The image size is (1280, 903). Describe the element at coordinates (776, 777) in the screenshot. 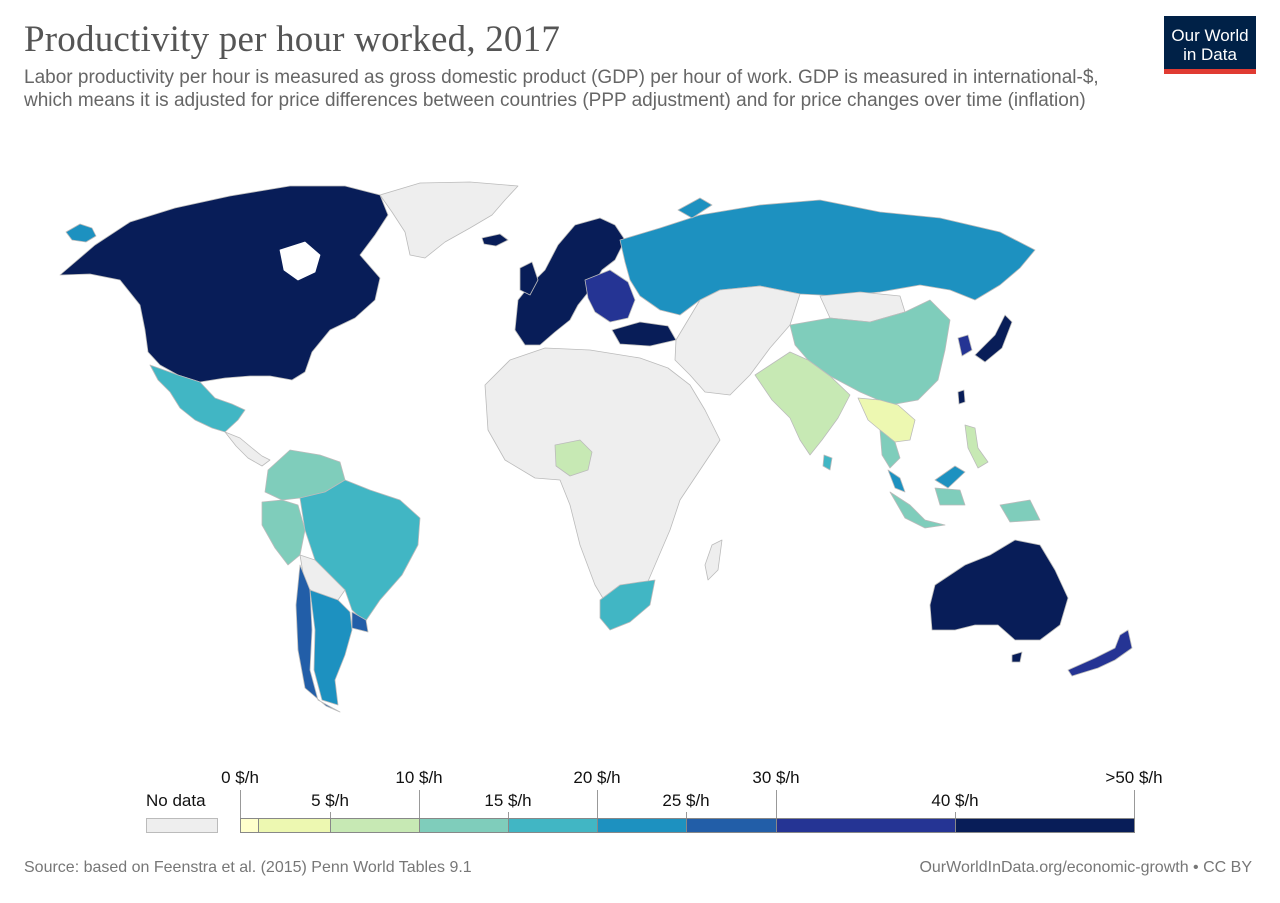

I see `legend-upper-label: 30 $/h` at that location.